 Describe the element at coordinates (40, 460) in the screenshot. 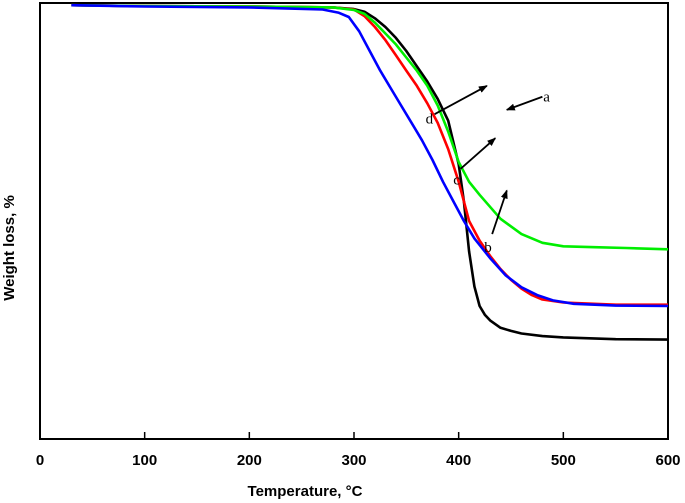

I see `x-tick-label: 0` at that location.